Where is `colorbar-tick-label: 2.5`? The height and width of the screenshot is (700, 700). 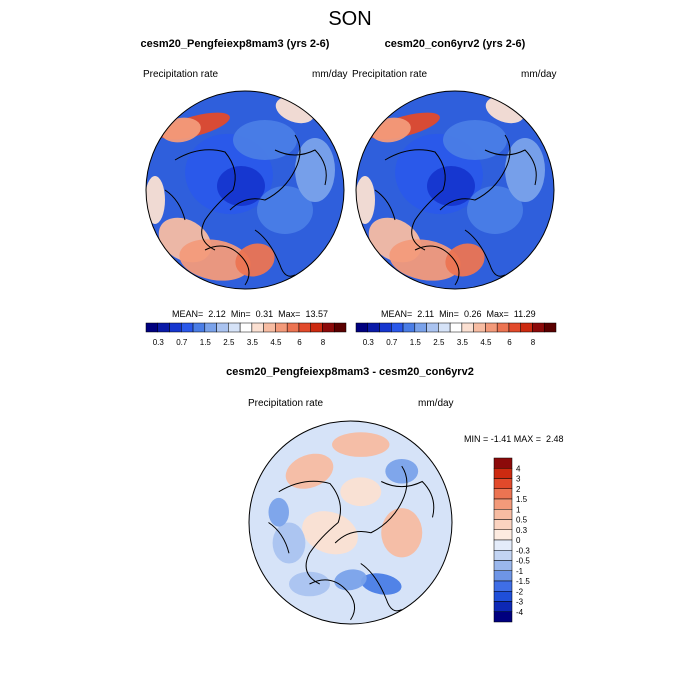 colorbar-tick-label: 2.5 is located at coordinates (229, 342).